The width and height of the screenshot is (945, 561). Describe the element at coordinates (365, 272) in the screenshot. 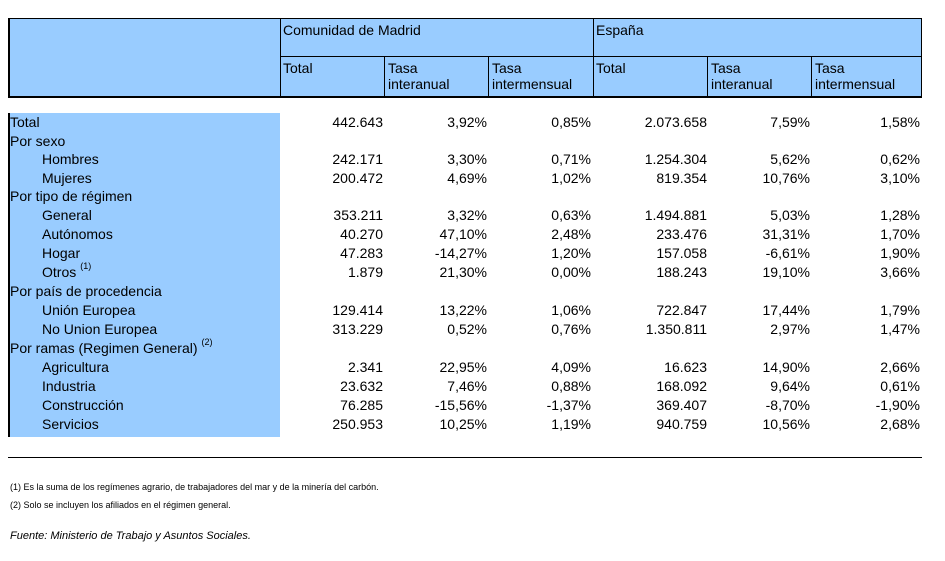

I see `table-cell: 1.879` at that location.